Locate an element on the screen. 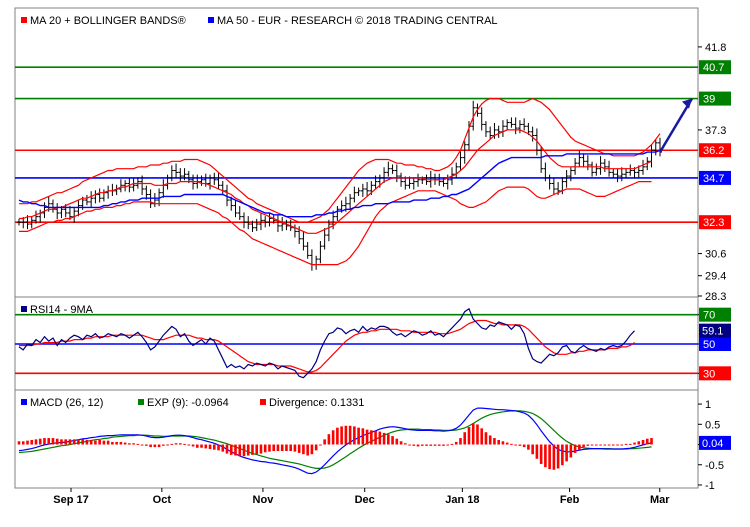 The height and width of the screenshot is (527, 750). legend-swatch-ma50 is located at coordinates (211, 20).